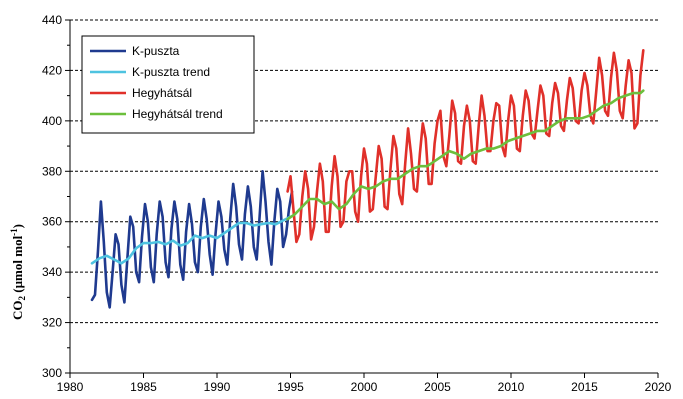 The width and height of the screenshot is (683, 399). What do you see at coordinates (162, 93) in the screenshot?
I see `legend-label-hegyhatsal: Hegyhátsál` at bounding box center [162, 93].